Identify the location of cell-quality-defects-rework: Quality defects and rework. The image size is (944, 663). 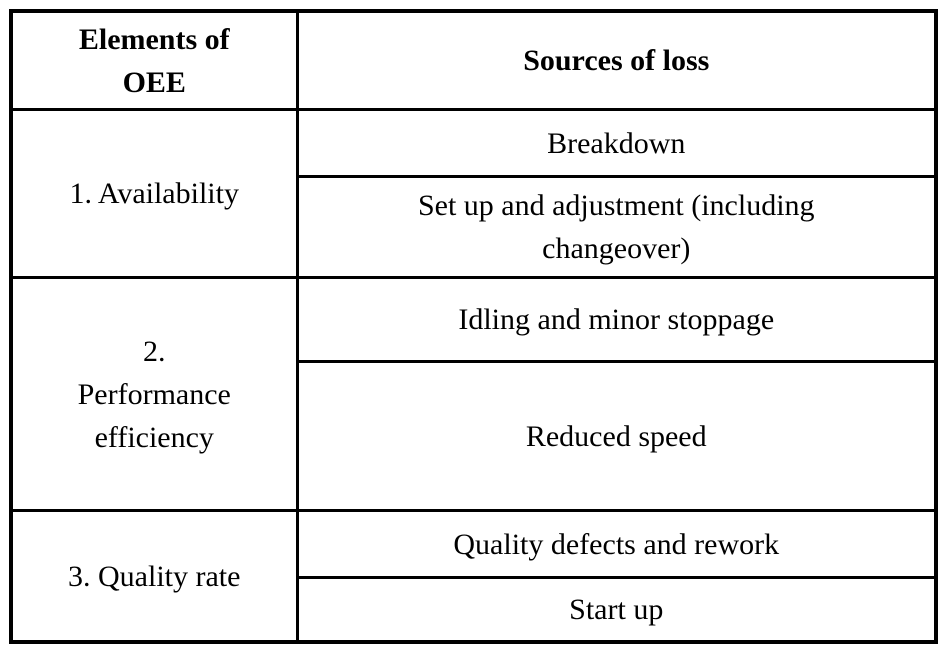
(616, 544).